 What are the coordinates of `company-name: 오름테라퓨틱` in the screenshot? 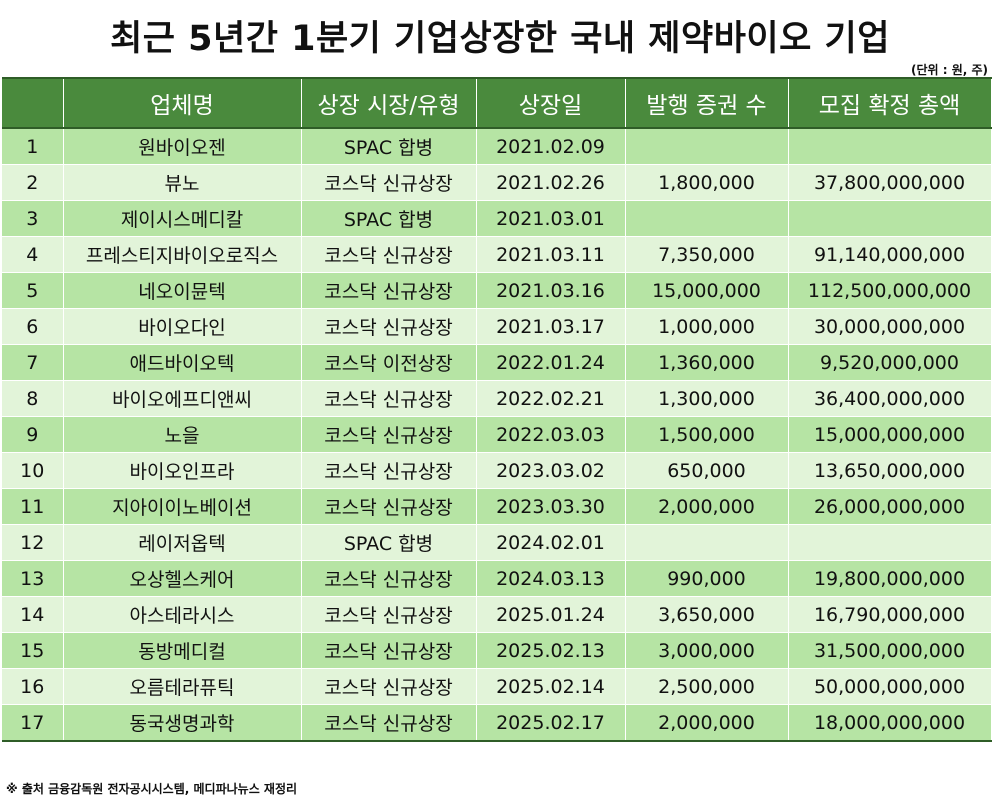 It's located at (182, 686).